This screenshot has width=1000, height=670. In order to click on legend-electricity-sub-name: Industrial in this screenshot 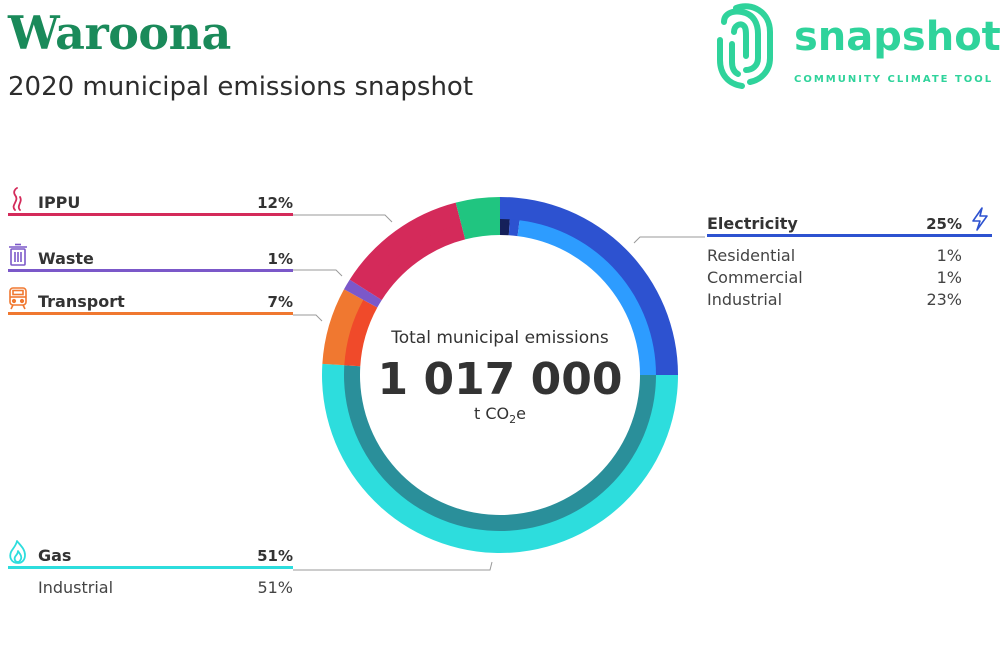, I will do `click(745, 299)`.